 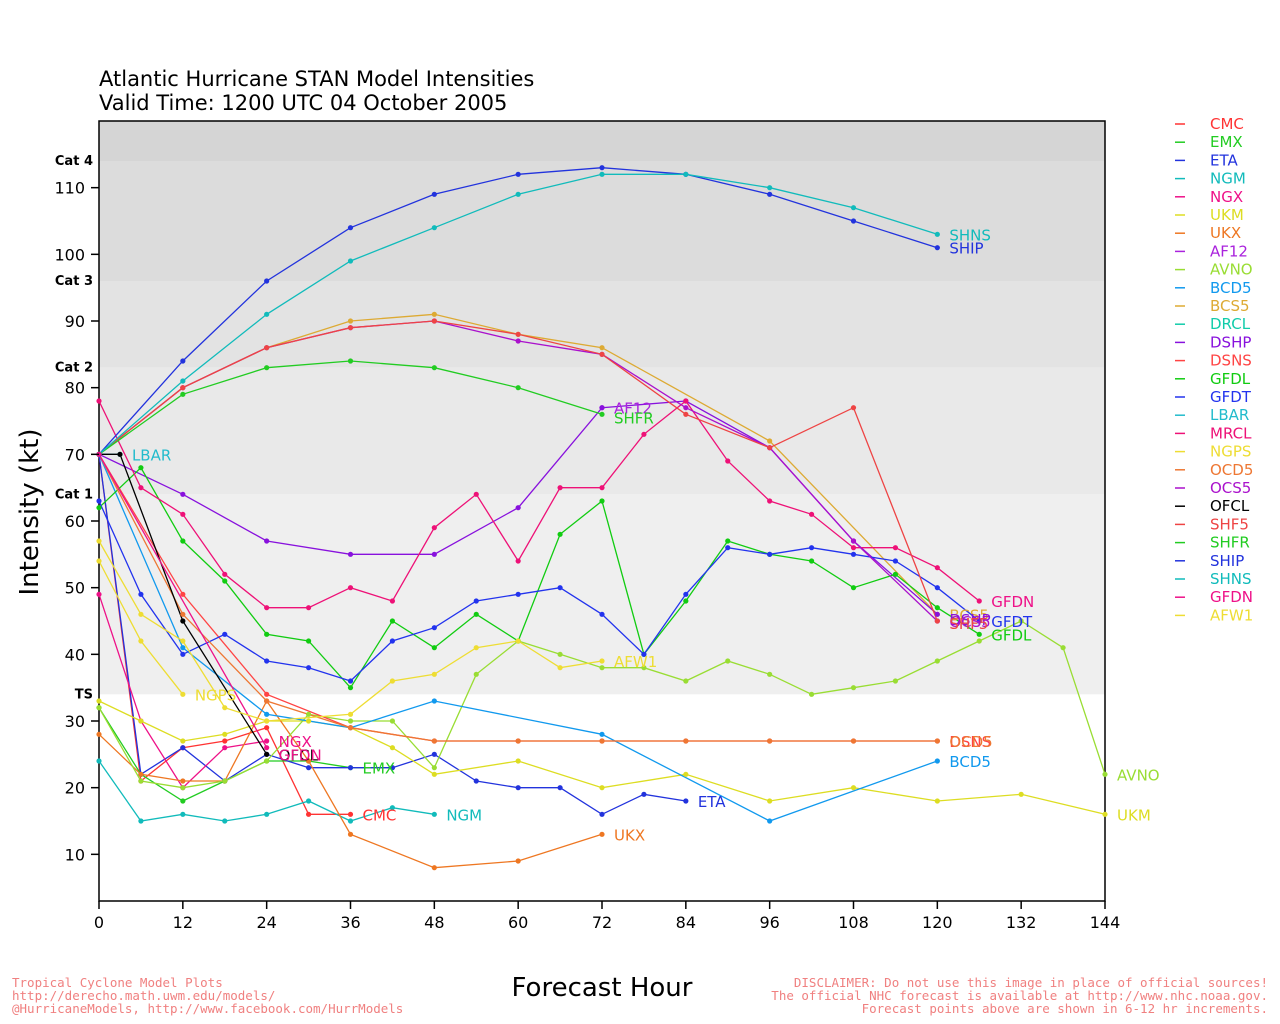 I want to click on legend-entry: OCD5, so click(x=1231, y=470).